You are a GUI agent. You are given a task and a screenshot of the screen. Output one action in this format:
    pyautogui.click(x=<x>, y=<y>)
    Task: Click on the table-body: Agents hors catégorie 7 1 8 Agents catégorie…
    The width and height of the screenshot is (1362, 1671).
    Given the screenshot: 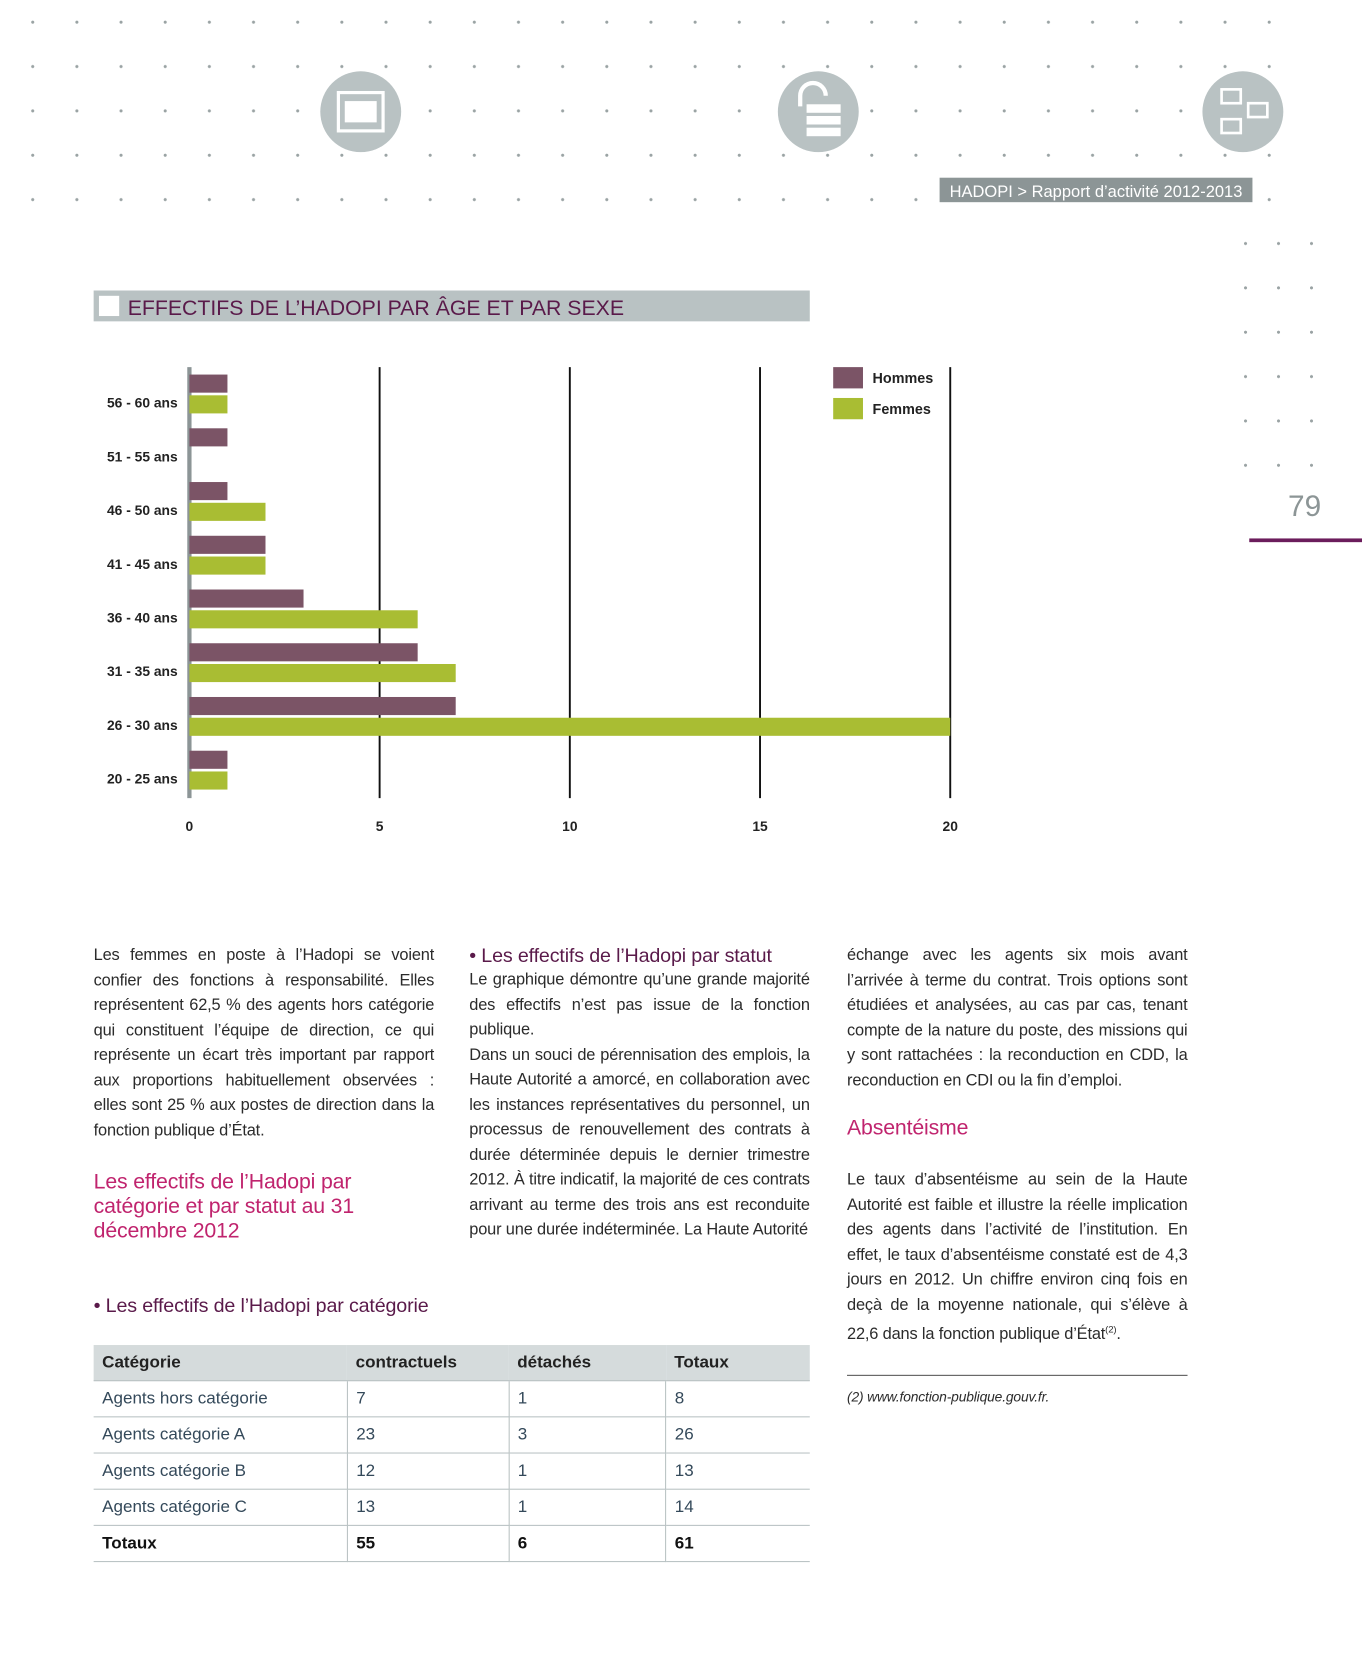 What is the action you would take?
    pyautogui.click(x=451, y=1471)
    